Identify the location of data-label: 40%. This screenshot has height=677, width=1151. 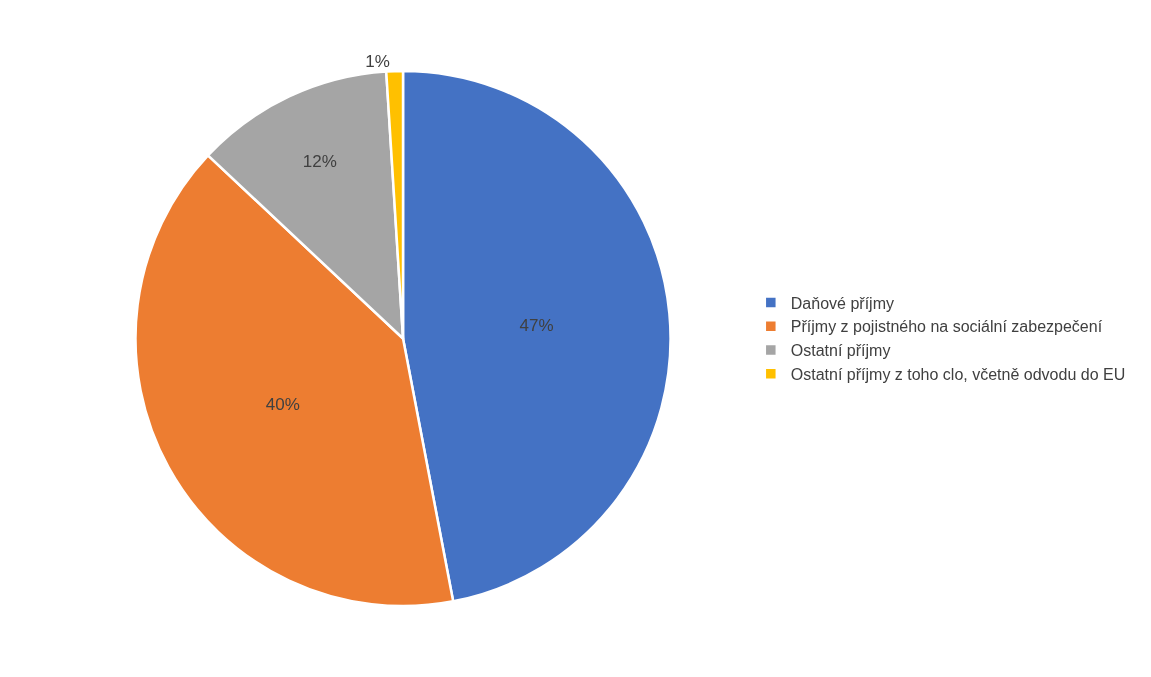
(282, 405).